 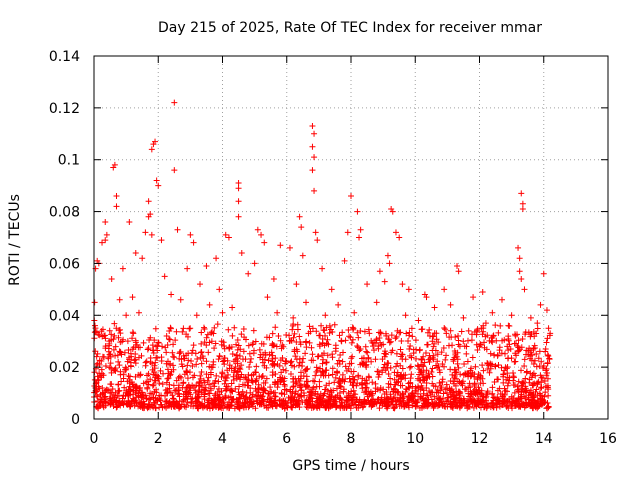 What do you see at coordinates (286, 439) in the screenshot?
I see `x-tick-label: 6` at bounding box center [286, 439].